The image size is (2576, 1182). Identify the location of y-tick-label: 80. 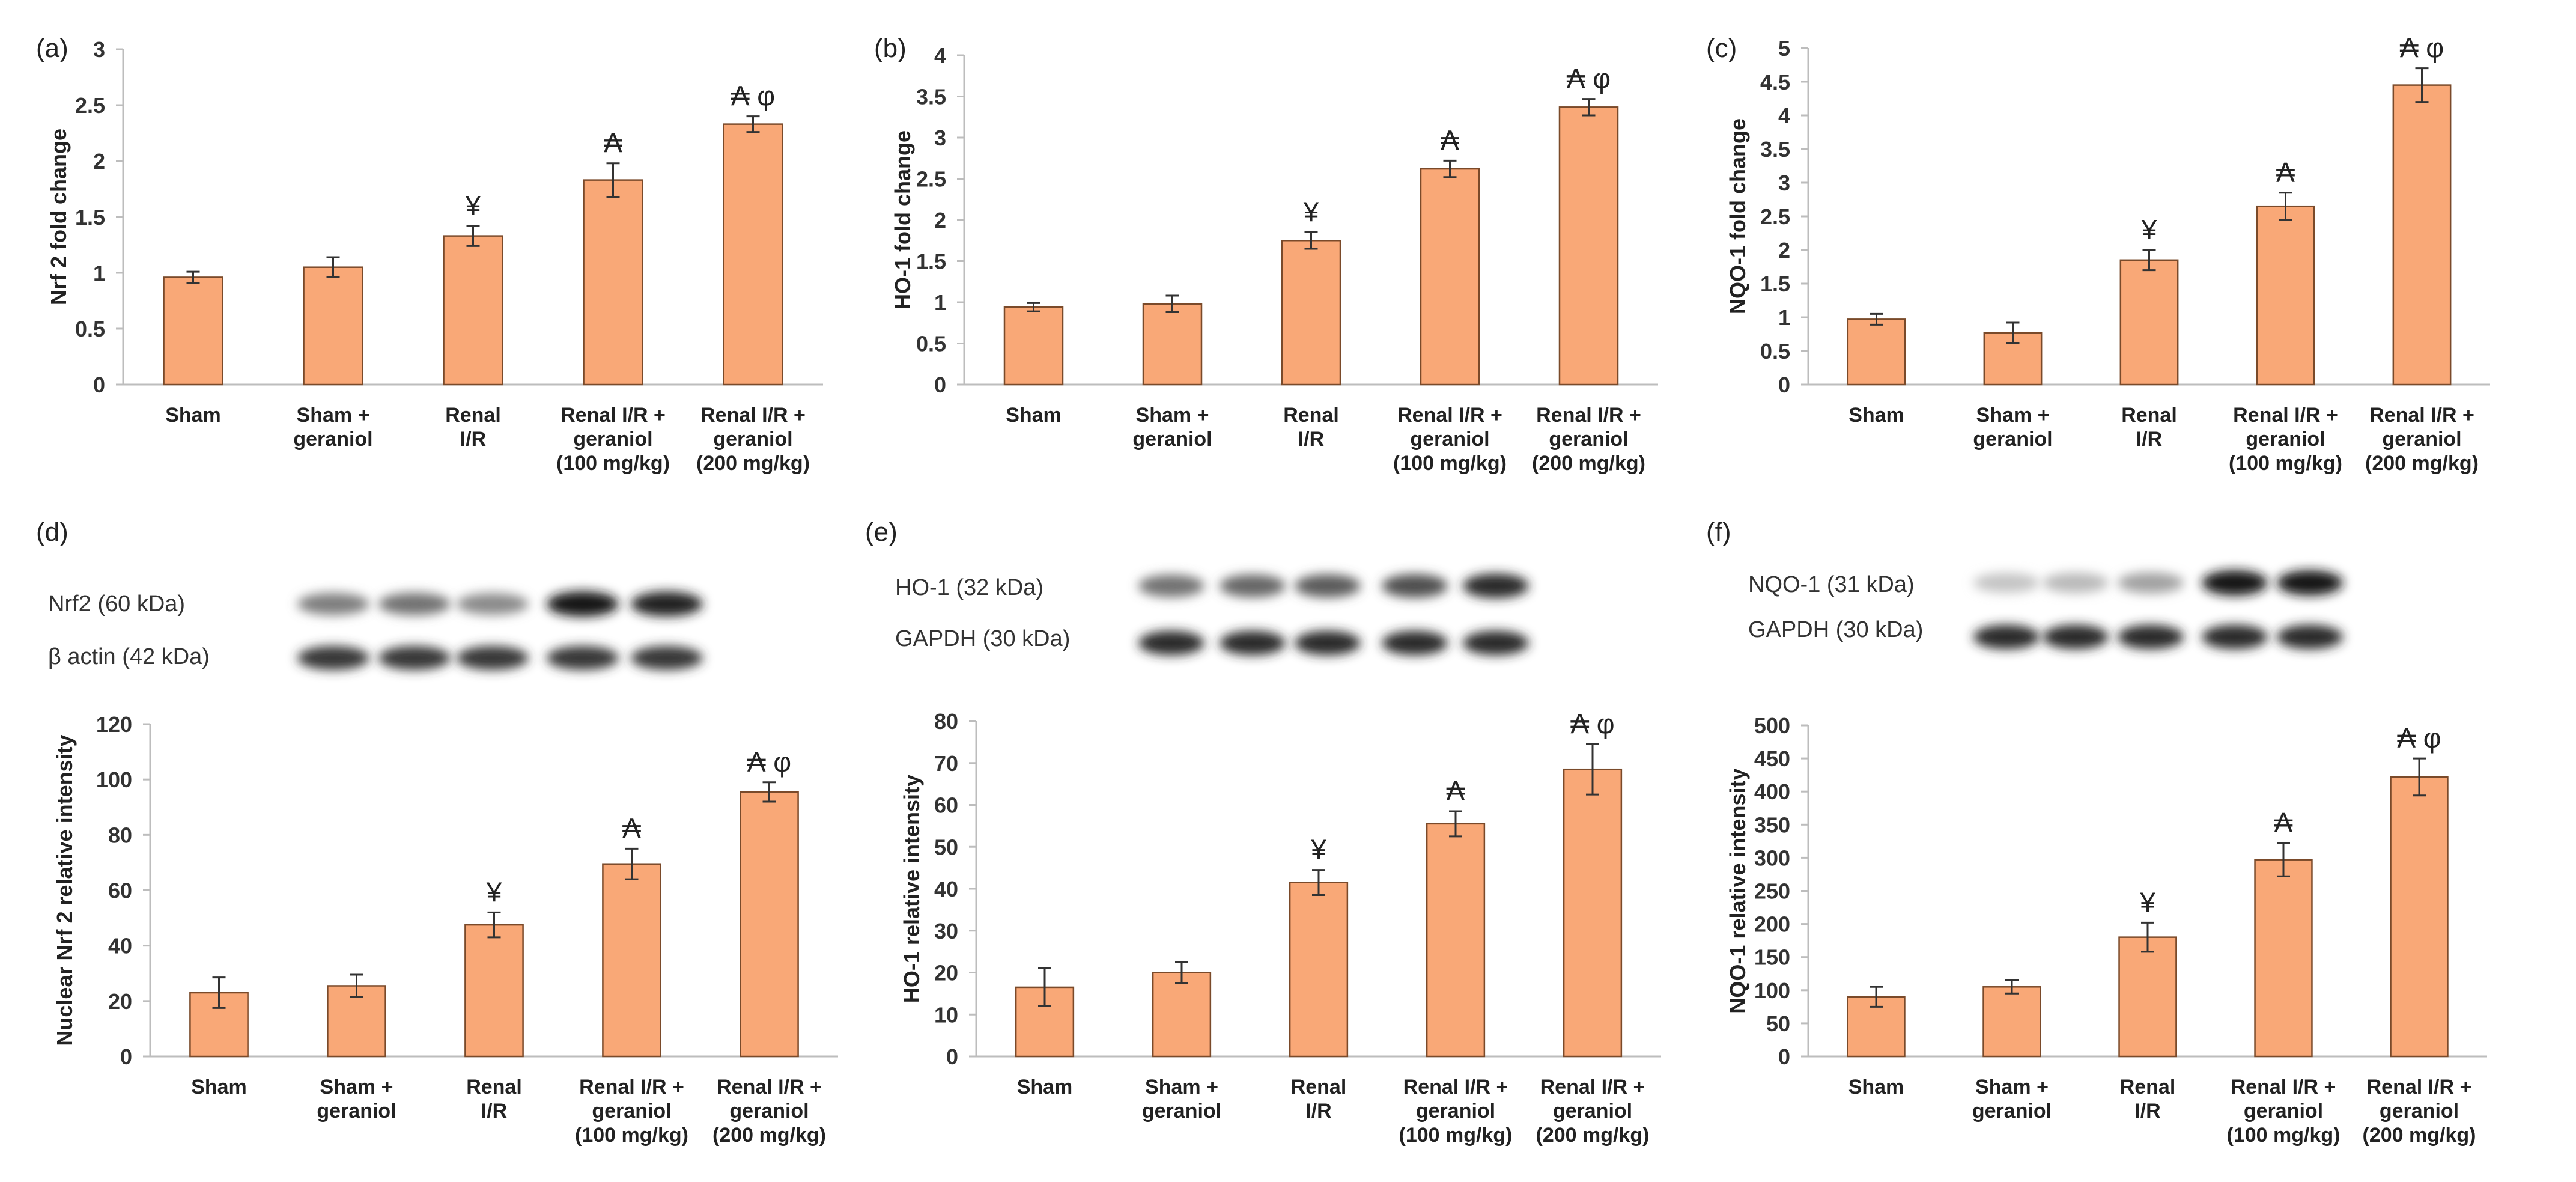
(946, 721).